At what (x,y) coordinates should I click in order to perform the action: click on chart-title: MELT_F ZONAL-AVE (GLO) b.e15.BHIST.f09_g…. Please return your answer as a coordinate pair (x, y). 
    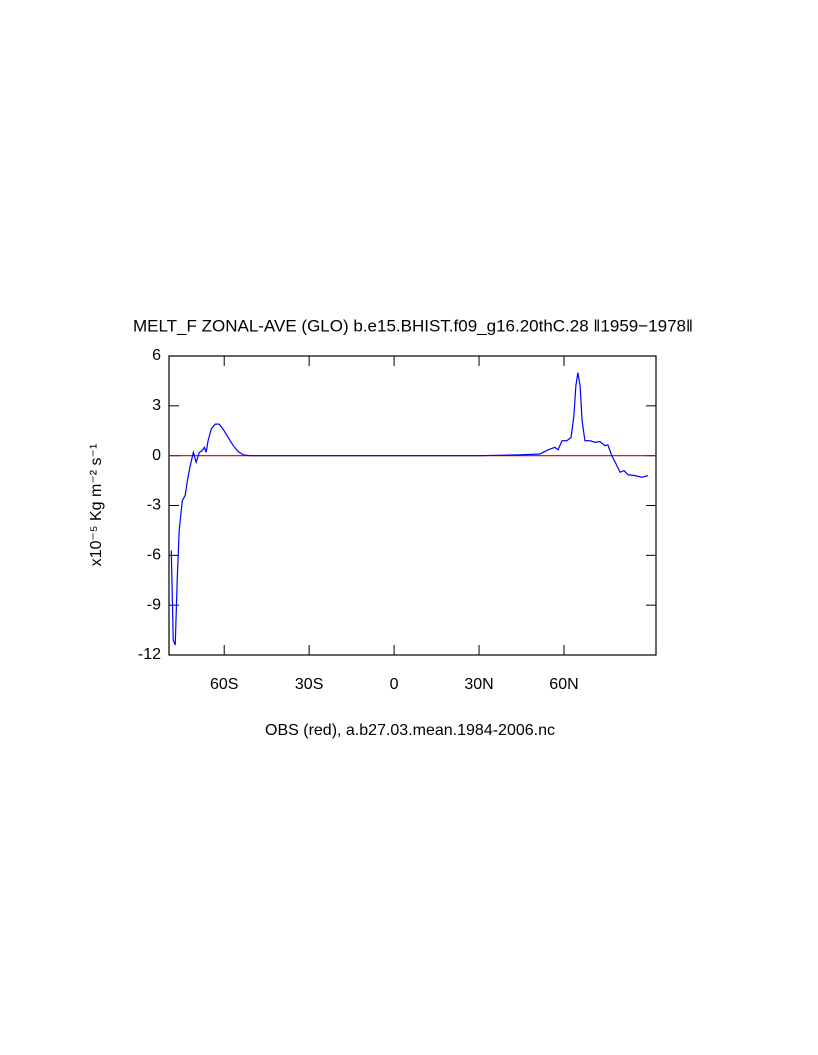
    Looking at the image, I should click on (413, 325).